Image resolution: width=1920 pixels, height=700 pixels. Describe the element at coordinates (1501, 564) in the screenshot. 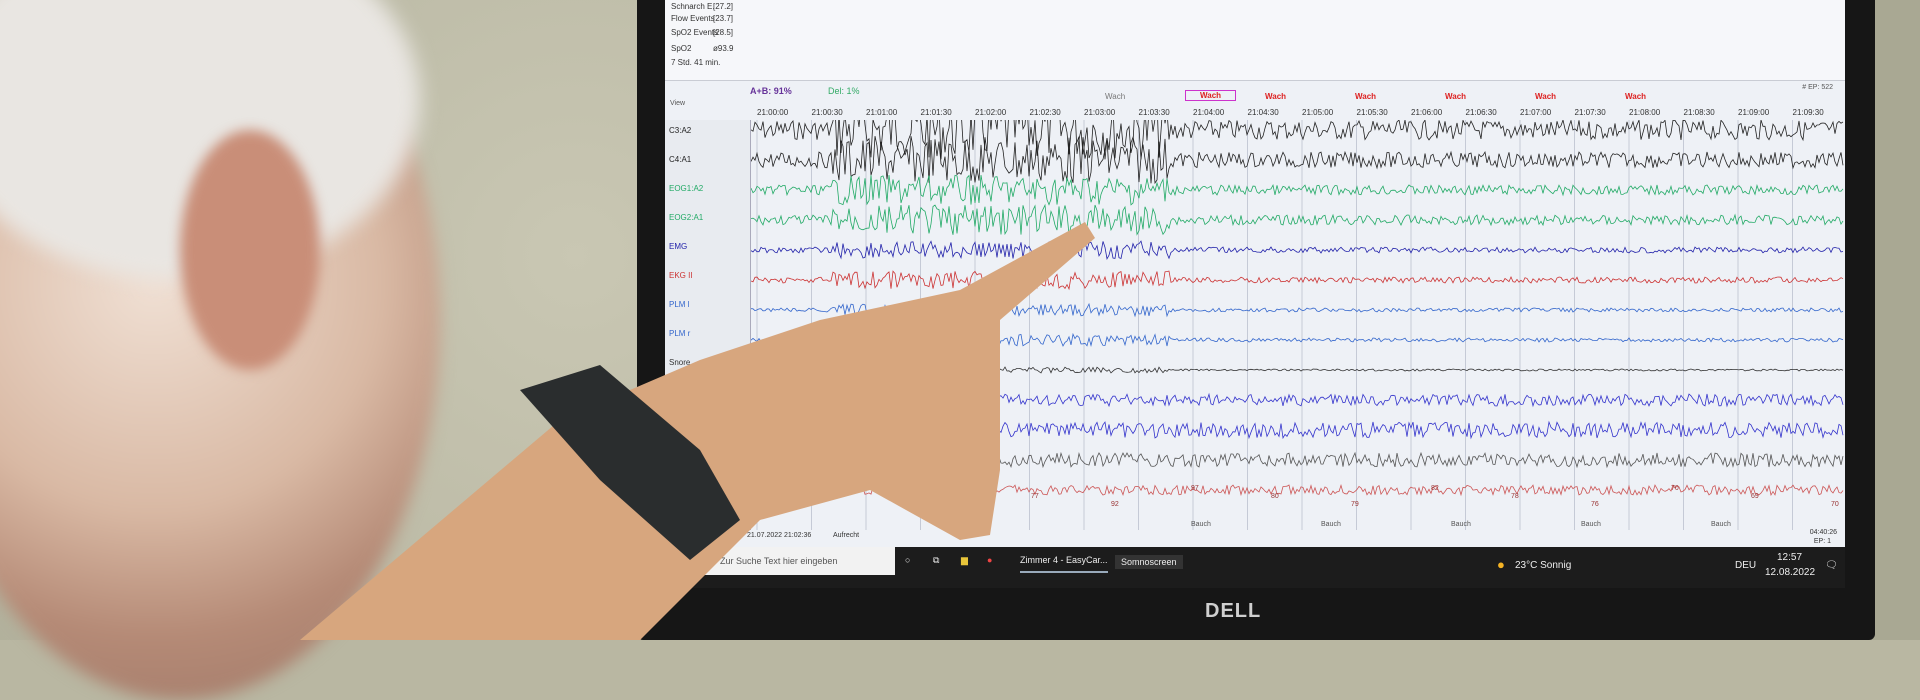

I see `sun-icon: ●` at that location.